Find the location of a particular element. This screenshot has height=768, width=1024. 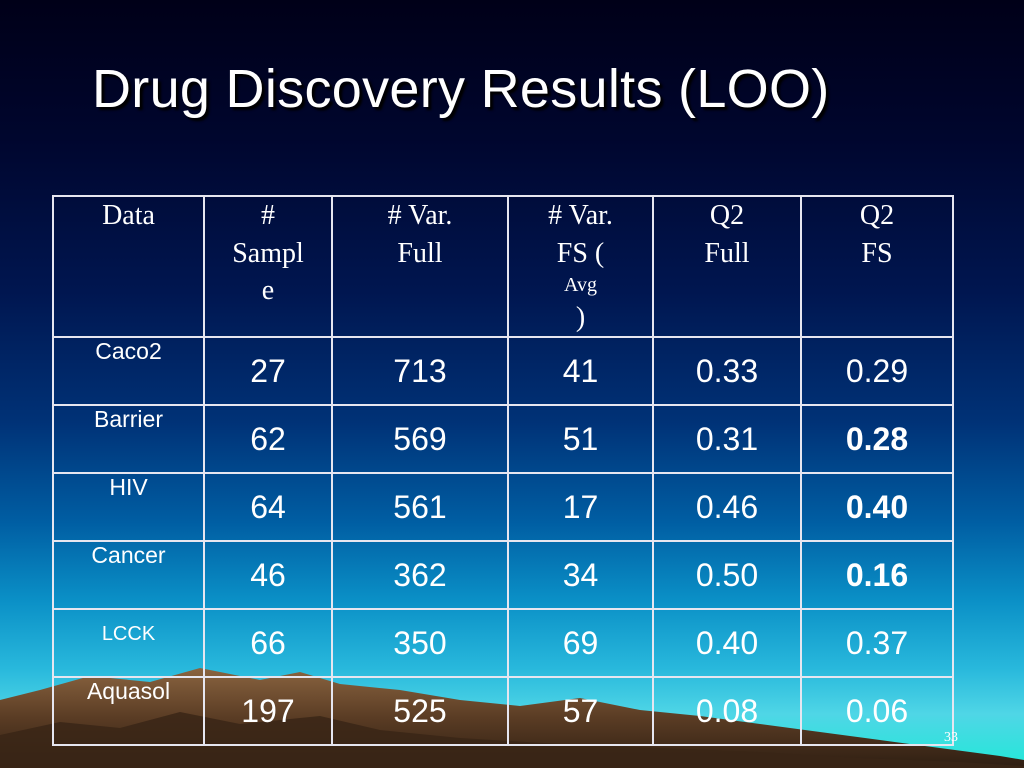

header-data-label: Data is located at coordinates (128, 215).